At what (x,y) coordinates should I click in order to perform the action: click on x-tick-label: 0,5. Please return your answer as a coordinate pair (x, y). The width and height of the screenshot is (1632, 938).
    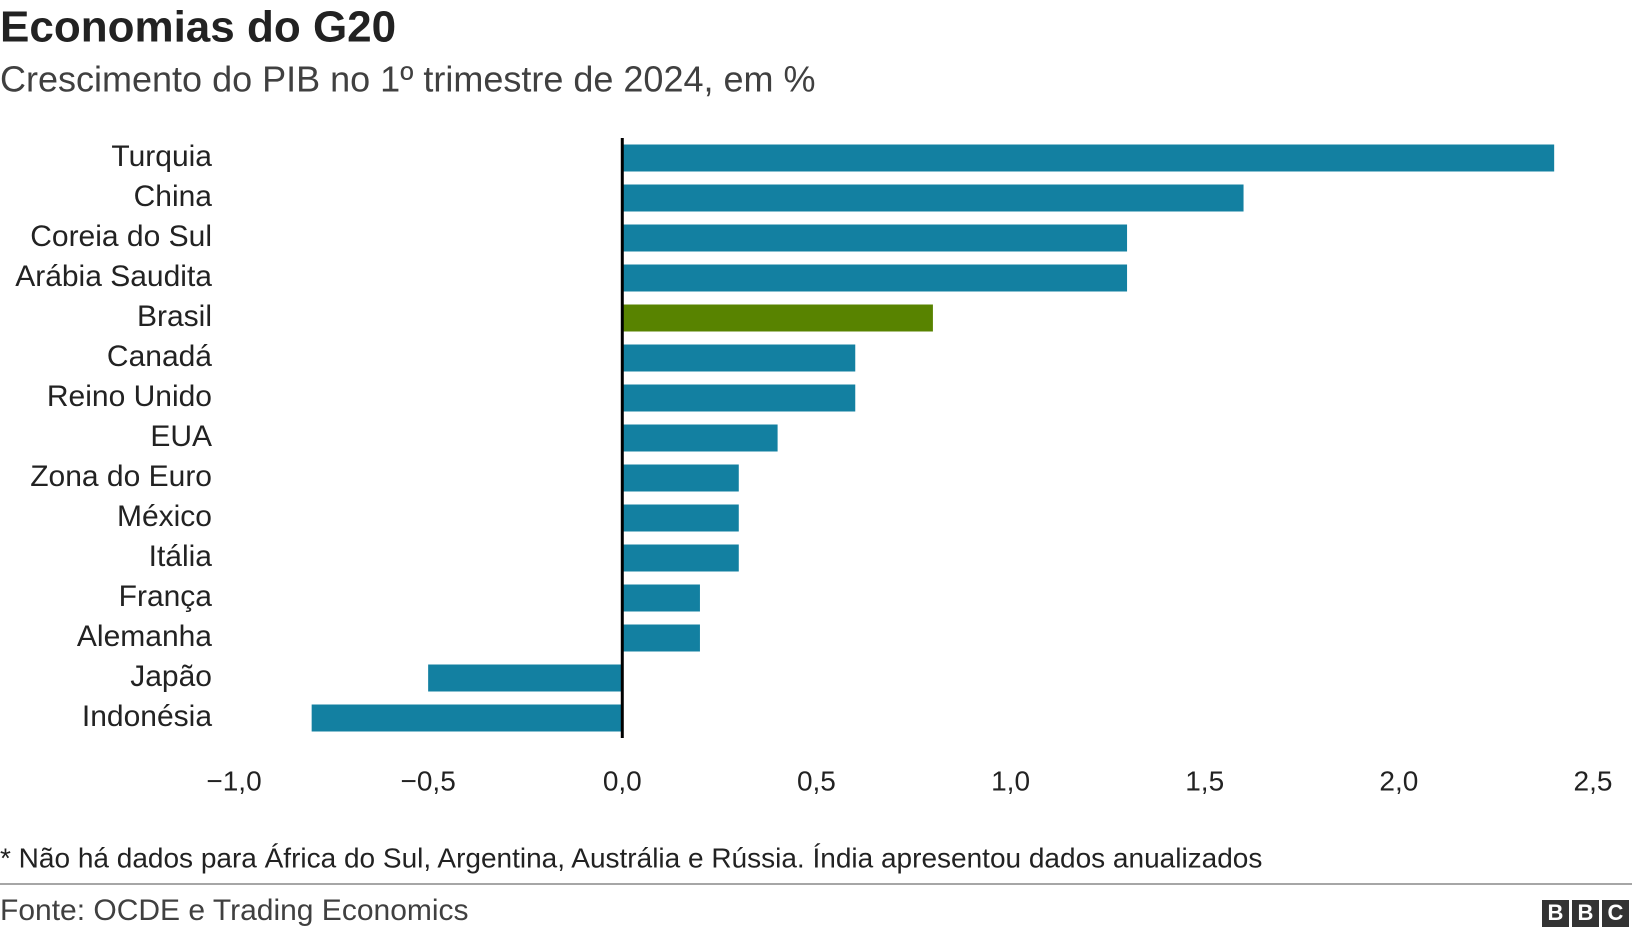
    Looking at the image, I should click on (816, 780).